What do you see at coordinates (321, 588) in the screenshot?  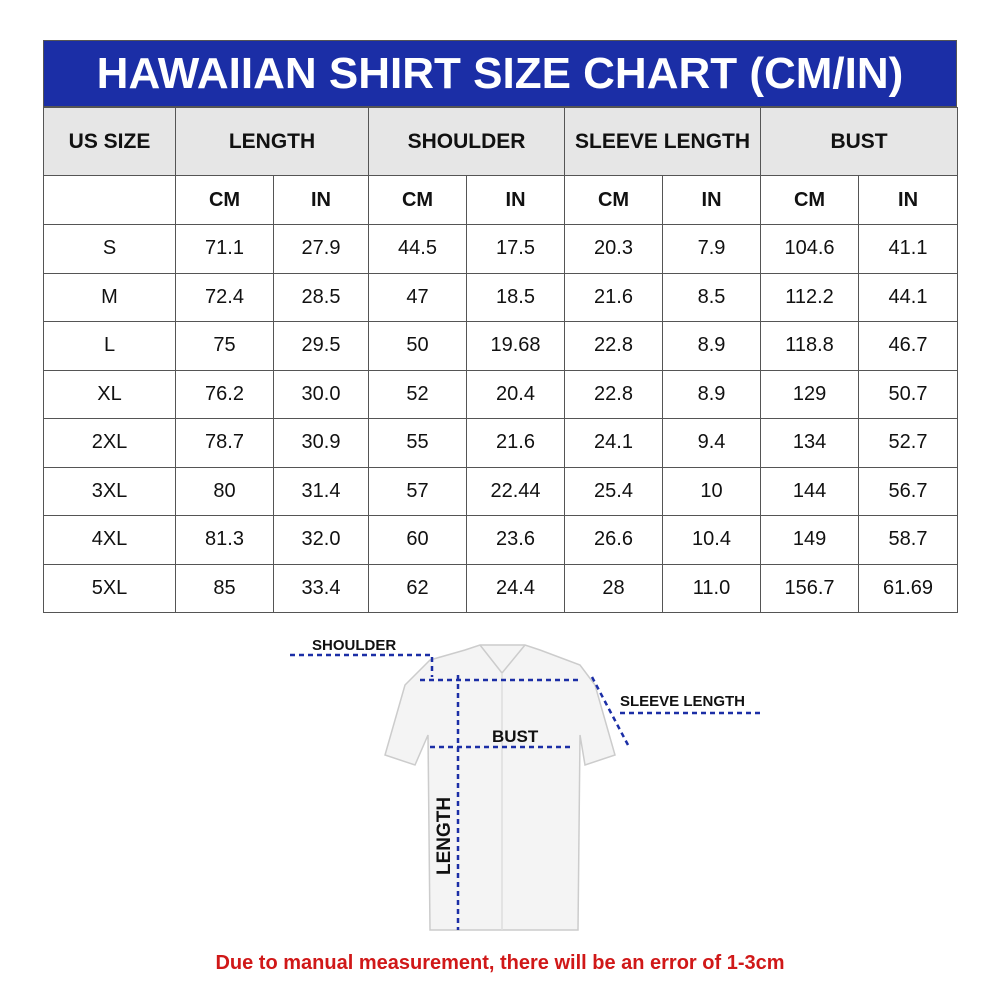 I see `value-cell: 33.4` at bounding box center [321, 588].